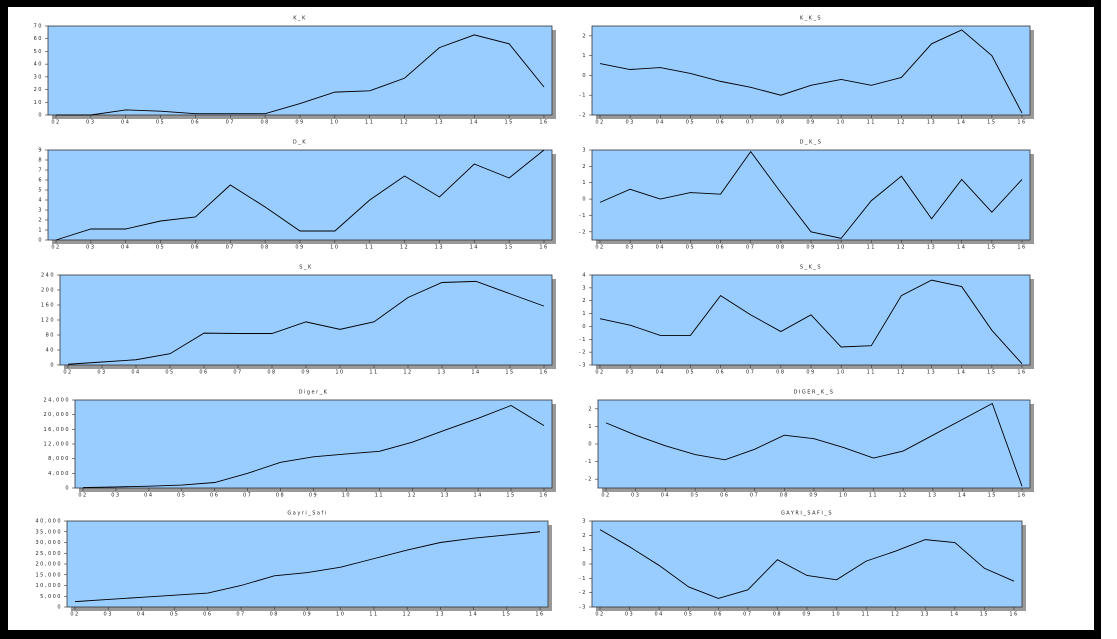 The width and height of the screenshot is (1117, 639). Describe the element at coordinates (50, 351) in the screenshot. I see `y-tick-label: 40` at that location.